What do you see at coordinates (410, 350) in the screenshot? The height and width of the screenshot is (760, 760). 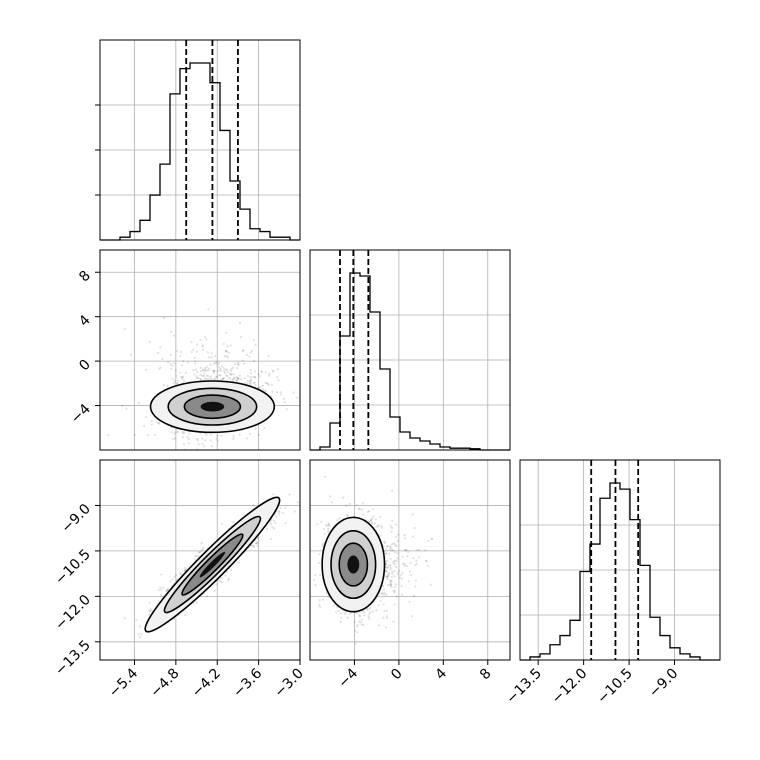 I see `panel-background` at bounding box center [410, 350].